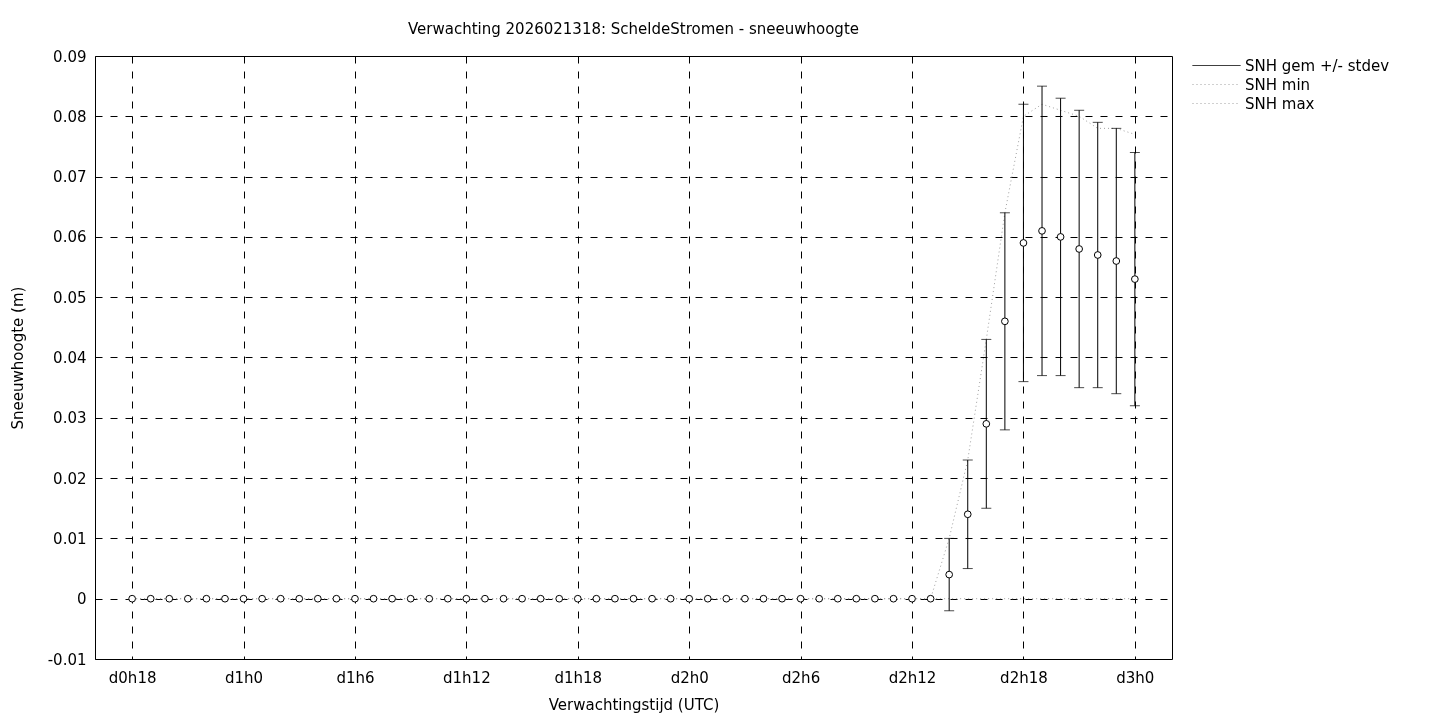  I want to click on x-tick-label: d2h0, so click(689, 677).